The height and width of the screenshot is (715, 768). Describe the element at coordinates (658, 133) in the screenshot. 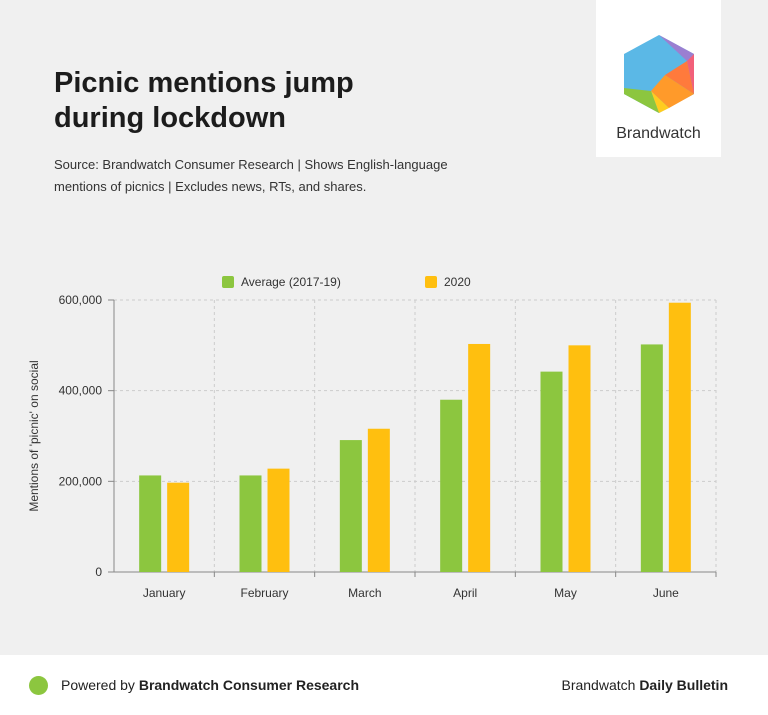

I see `brand-logo-text: Brandwatch` at that location.